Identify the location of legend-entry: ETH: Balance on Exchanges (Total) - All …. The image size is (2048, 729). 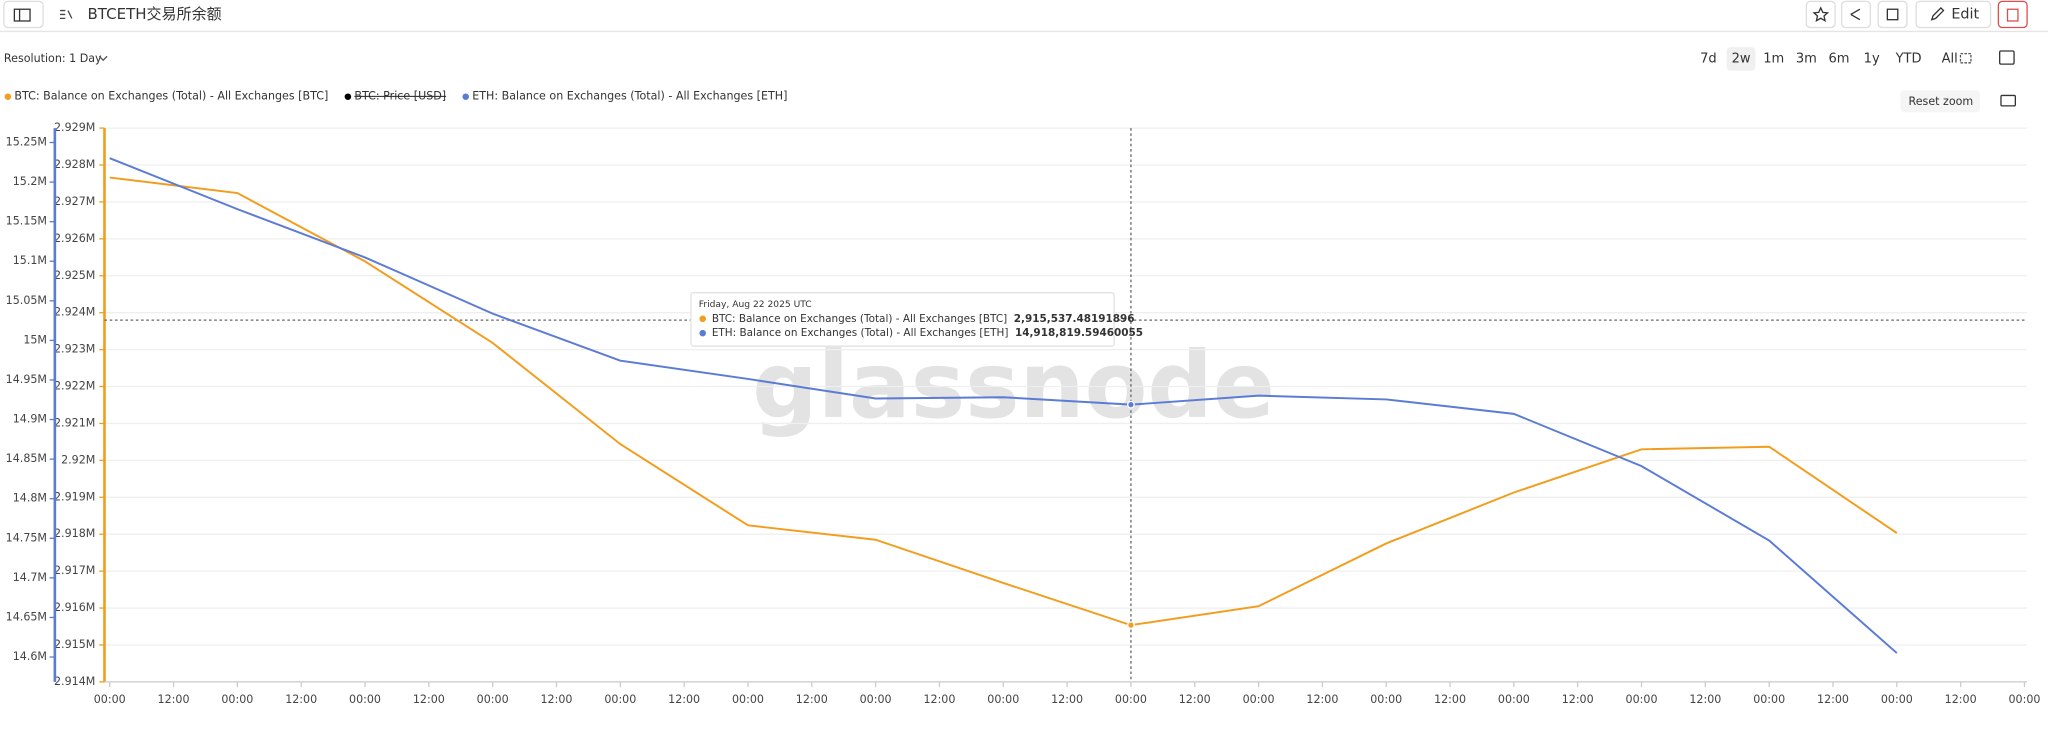
(629, 96).